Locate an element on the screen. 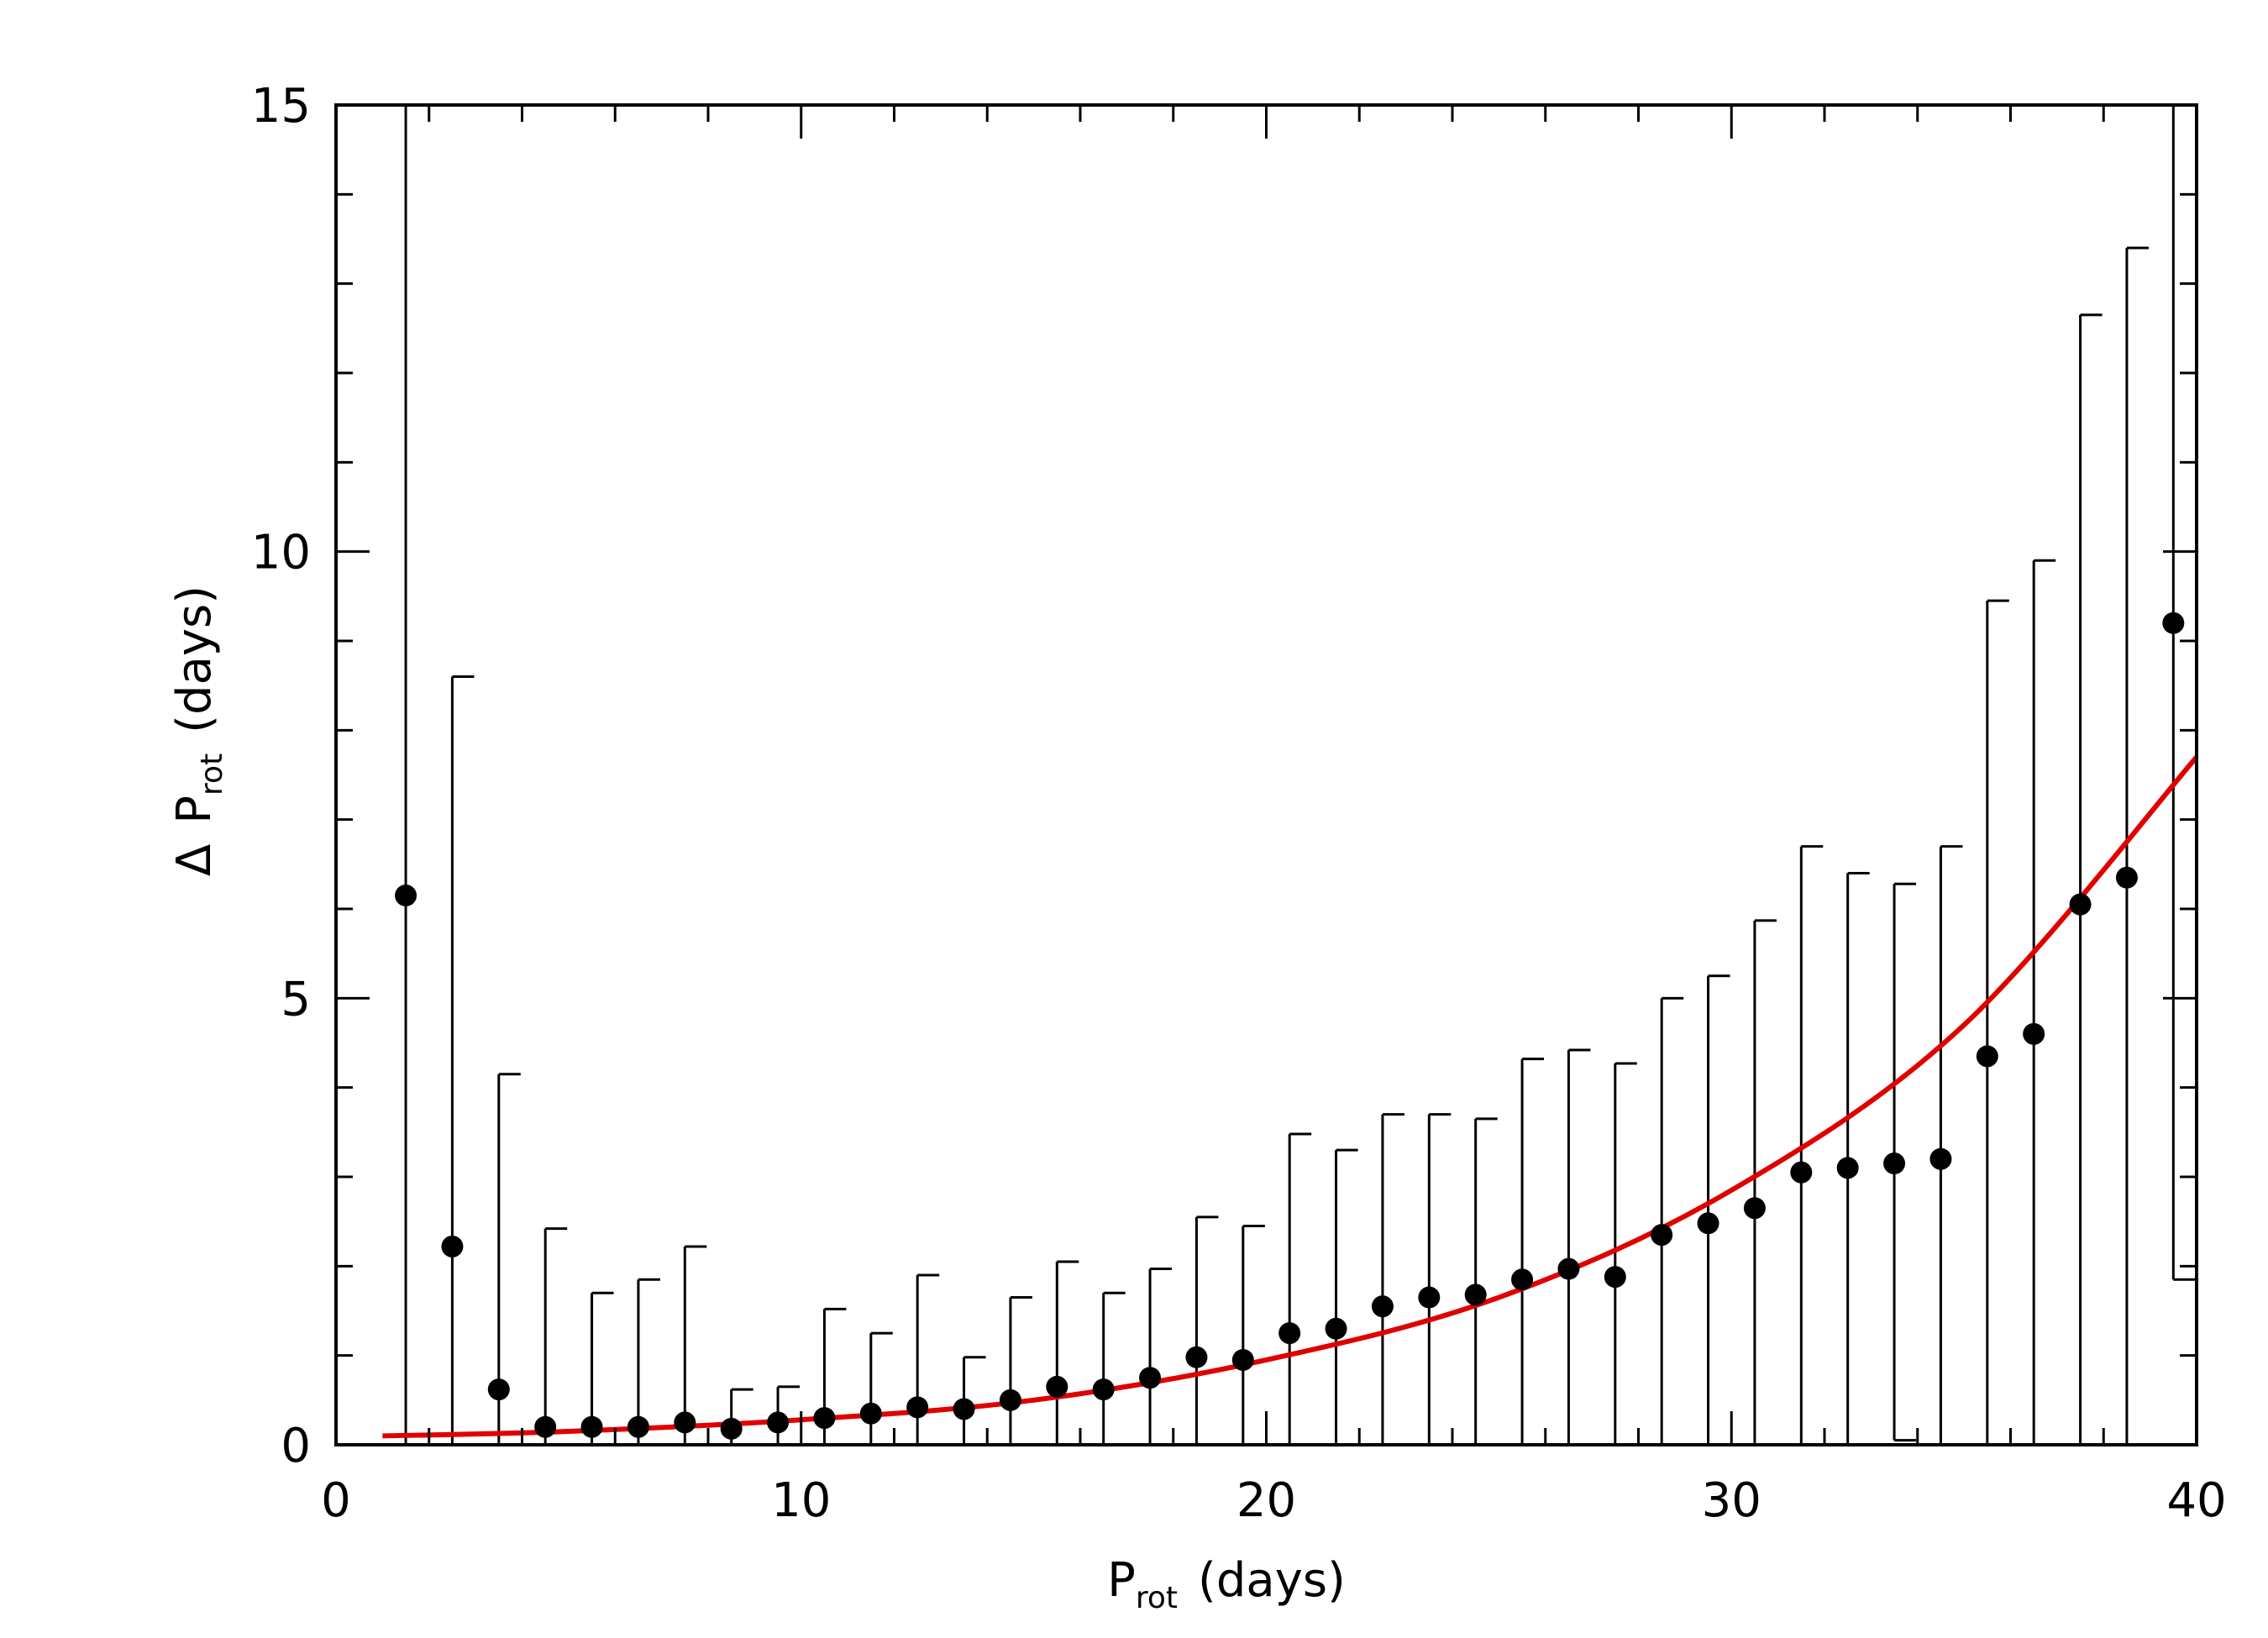 The height and width of the screenshot is (1638, 2268). x-axis-title: Prot (days) is located at coordinates (1226, 1584).